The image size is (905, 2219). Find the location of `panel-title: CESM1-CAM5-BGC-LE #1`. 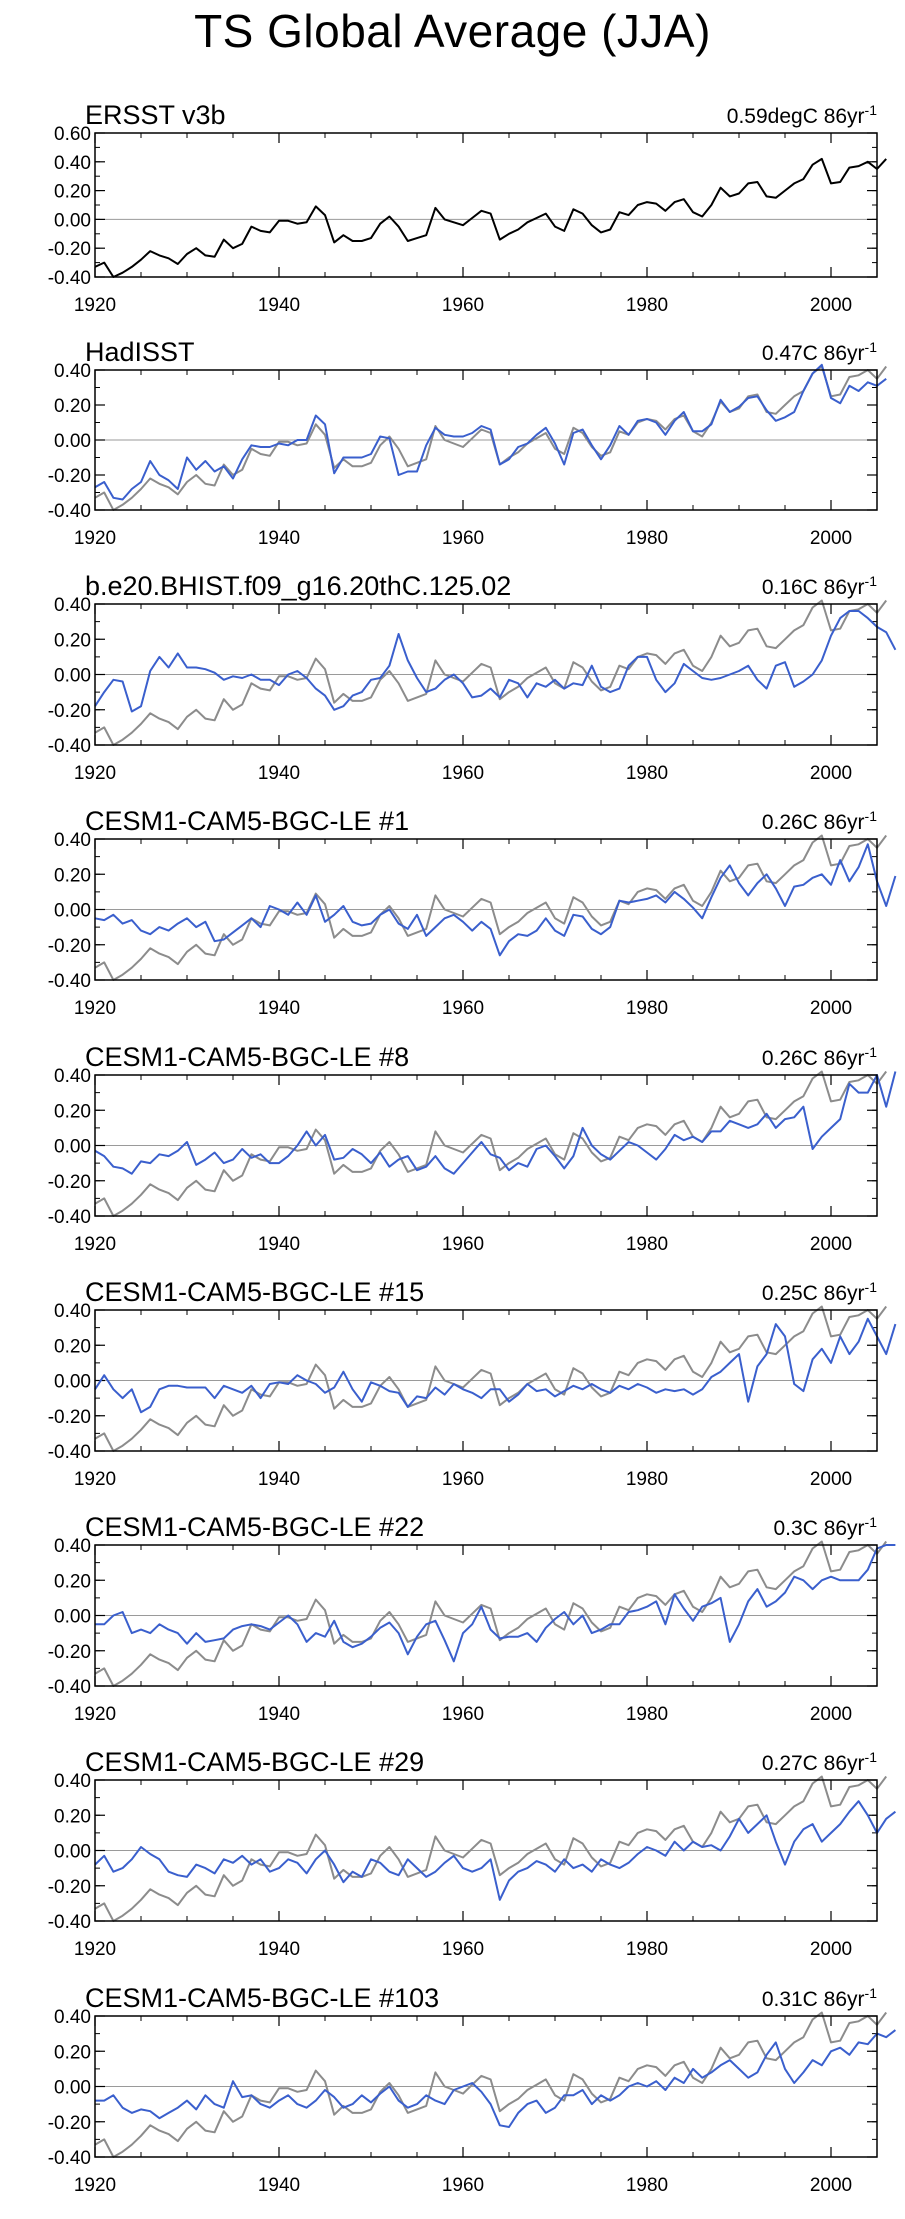

panel-title: CESM1-CAM5-BGC-LE #1 is located at coordinates (247, 821).